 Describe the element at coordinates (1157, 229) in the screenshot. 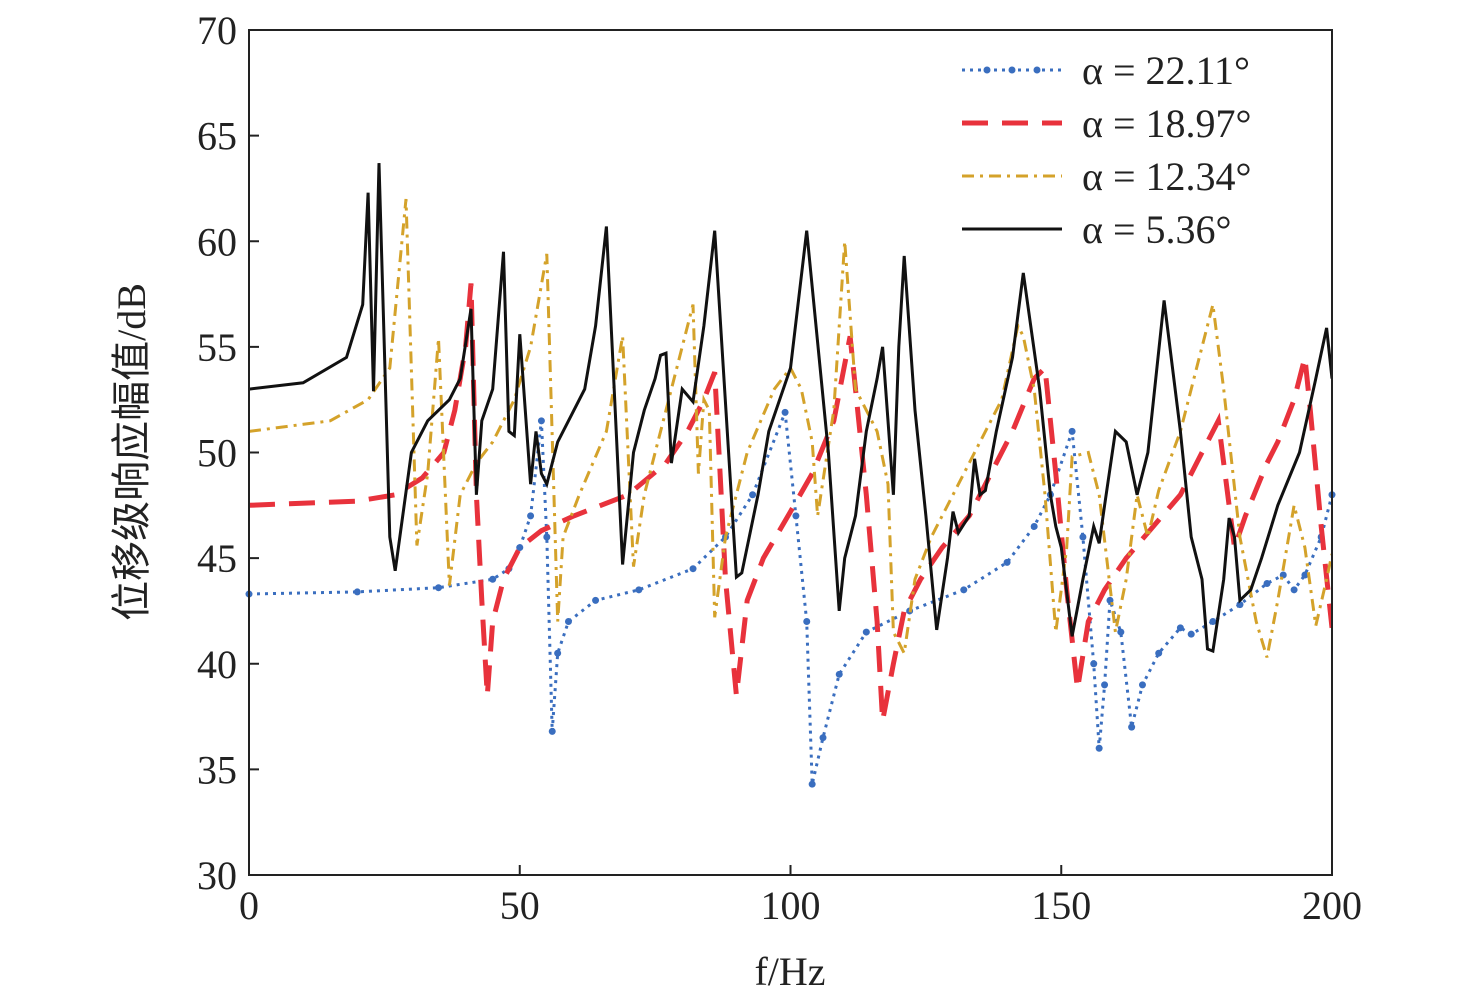

I see `legend-label: α = 5.36°` at that location.